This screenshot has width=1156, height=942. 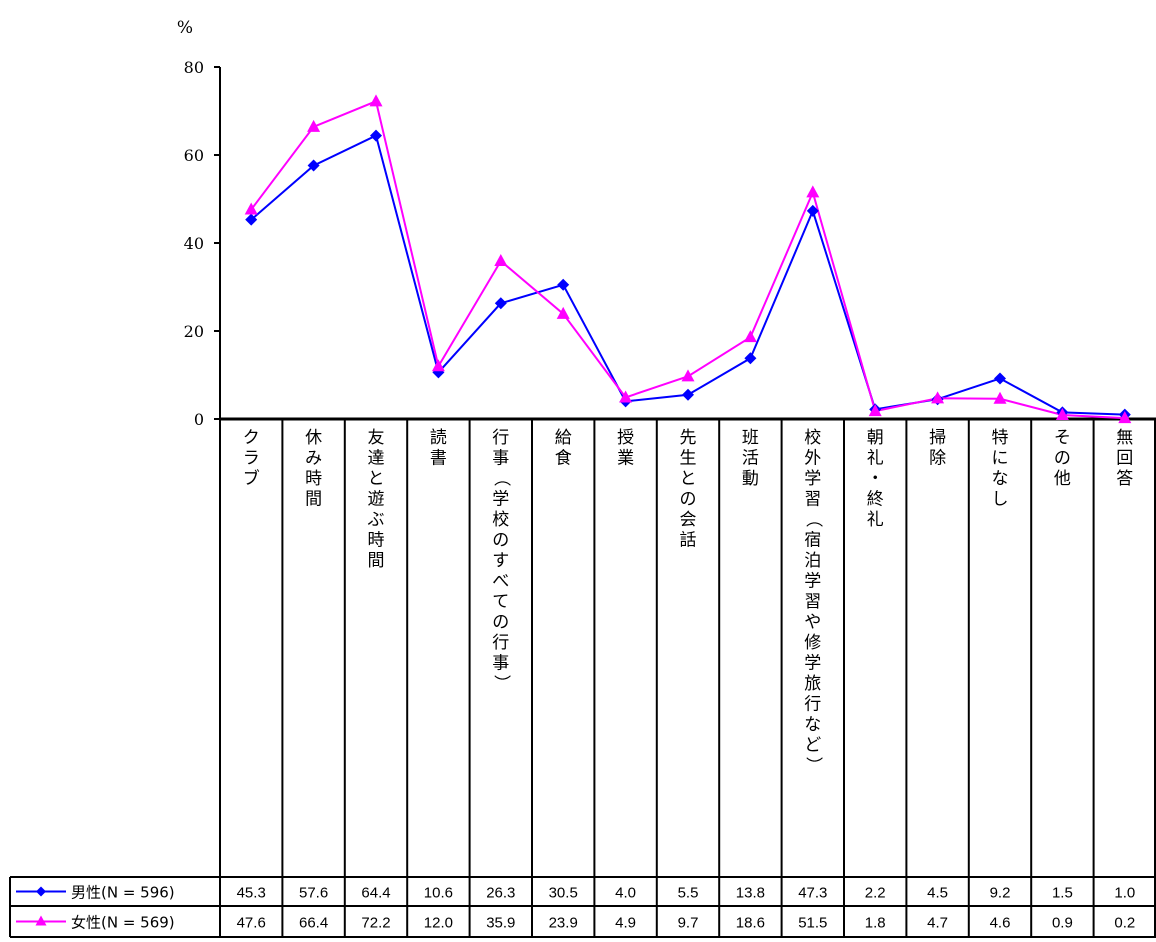 What do you see at coordinates (251, 458) in the screenshot?
I see `category-label: クラブ` at bounding box center [251, 458].